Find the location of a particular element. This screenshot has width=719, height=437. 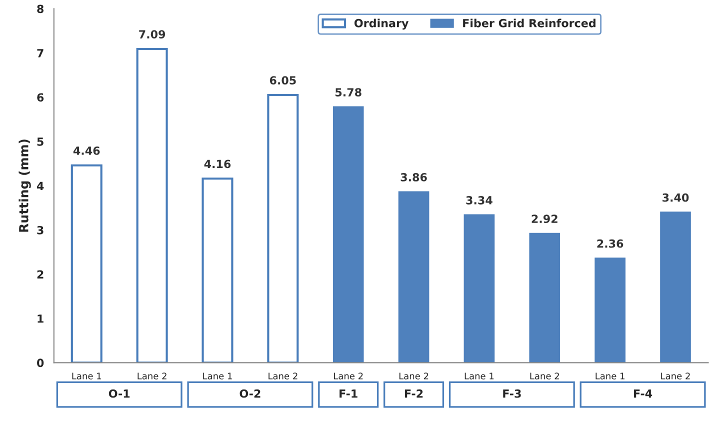

y-tick-label: 0 is located at coordinates (40, 363).